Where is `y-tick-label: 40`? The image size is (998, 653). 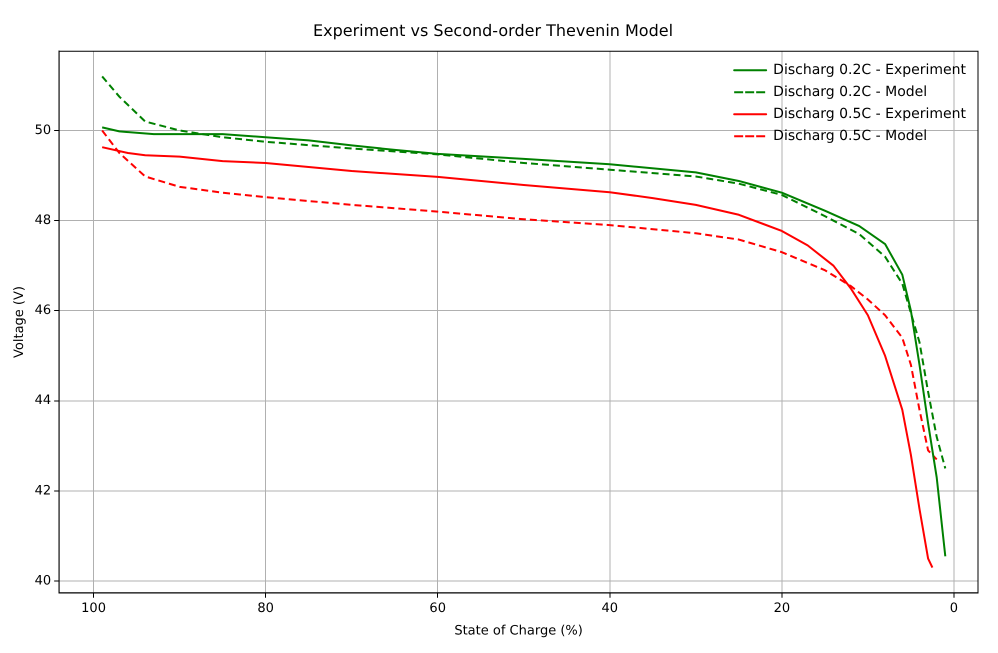 y-tick-label: 40 is located at coordinates (43, 580).